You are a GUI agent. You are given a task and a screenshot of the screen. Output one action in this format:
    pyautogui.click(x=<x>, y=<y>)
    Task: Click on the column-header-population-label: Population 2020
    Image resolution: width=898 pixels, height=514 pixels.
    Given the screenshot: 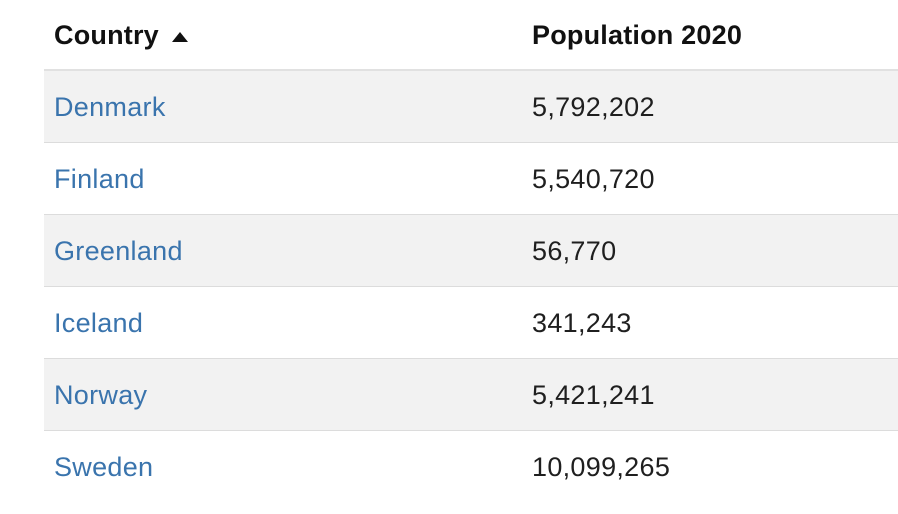 What is the action you would take?
    pyautogui.click(x=637, y=35)
    